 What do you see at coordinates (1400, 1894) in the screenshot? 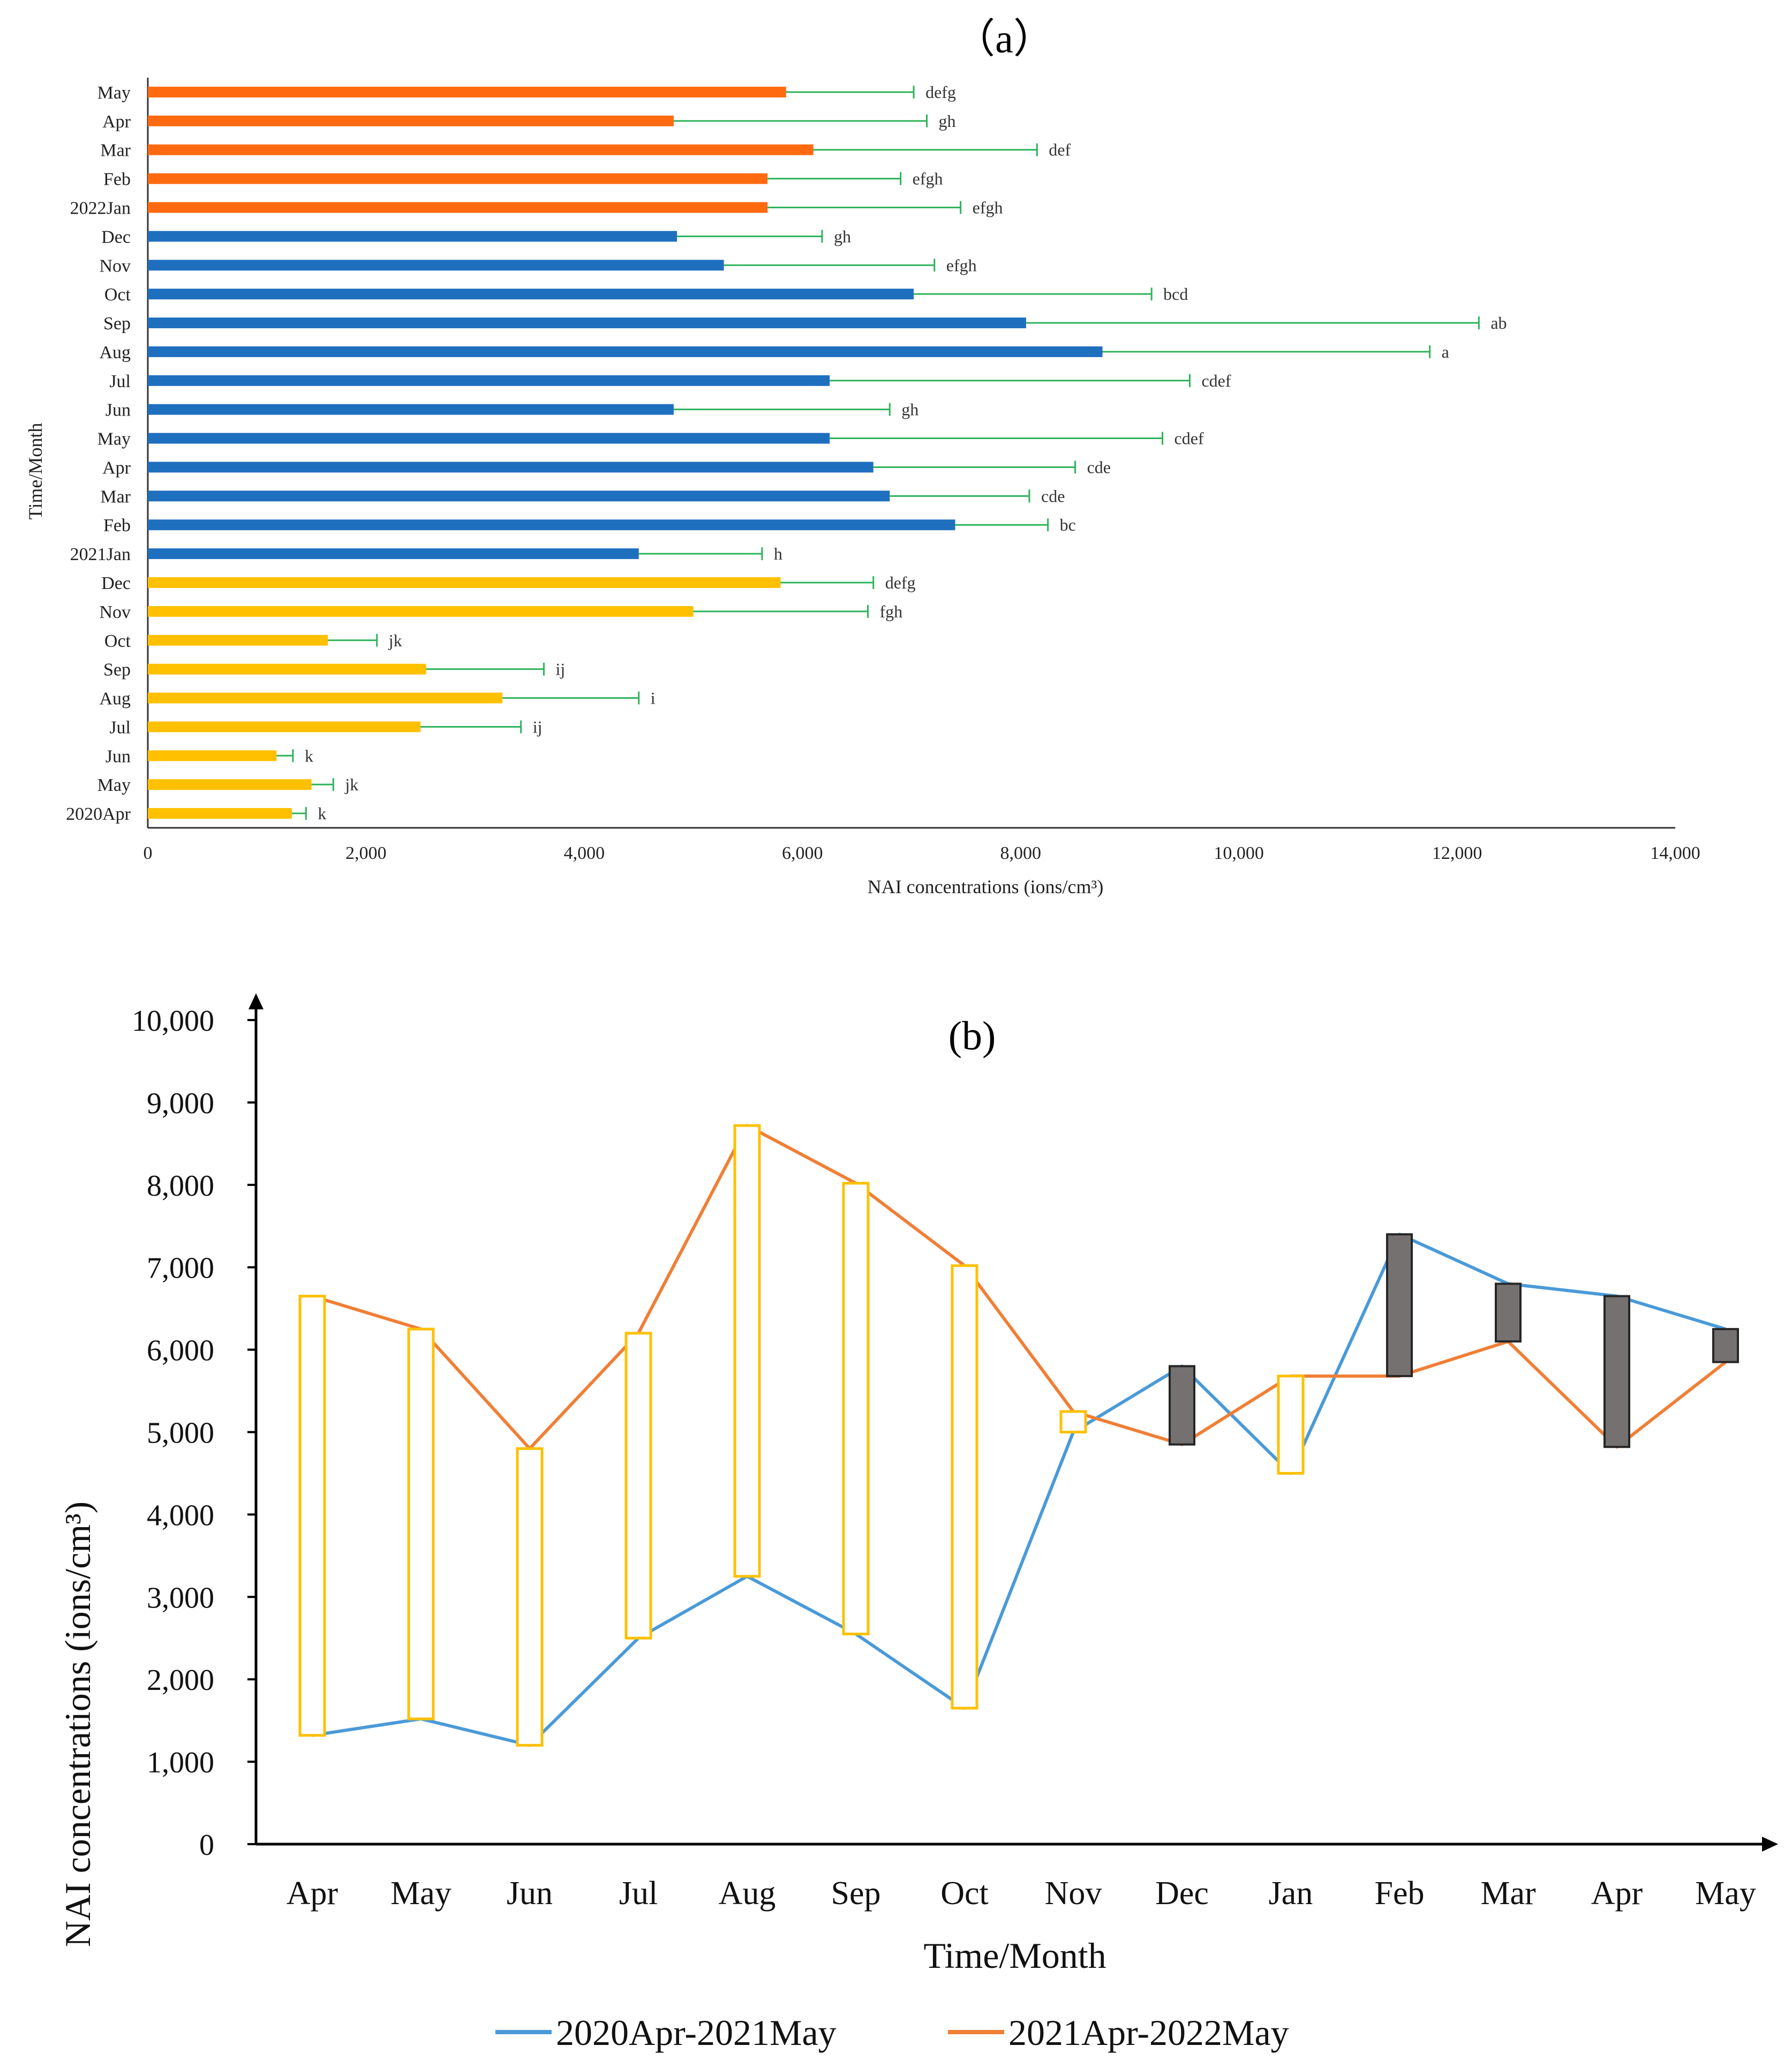
I see `x-tick-label-10: Feb` at bounding box center [1400, 1894].